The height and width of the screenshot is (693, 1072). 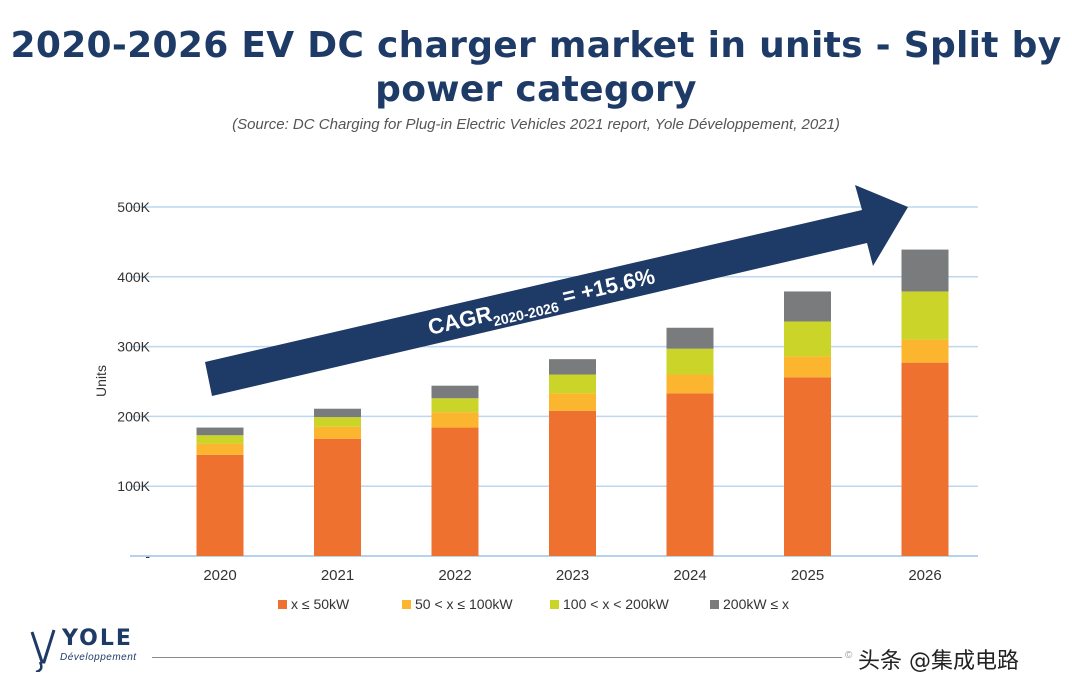 What do you see at coordinates (924, 575) in the screenshot?
I see `x-tick-label: 2026` at bounding box center [924, 575].